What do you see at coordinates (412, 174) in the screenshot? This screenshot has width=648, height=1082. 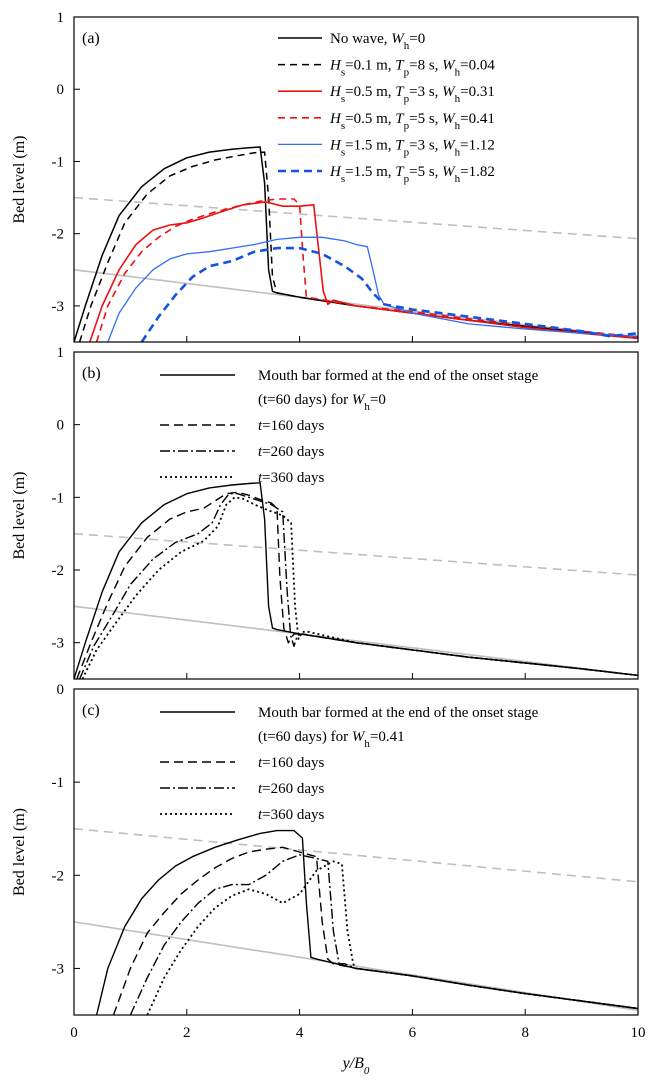 I see `legend-label: Hs=1.5 m, Tp=5 s, Wh=1.82` at bounding box center [412, 174].